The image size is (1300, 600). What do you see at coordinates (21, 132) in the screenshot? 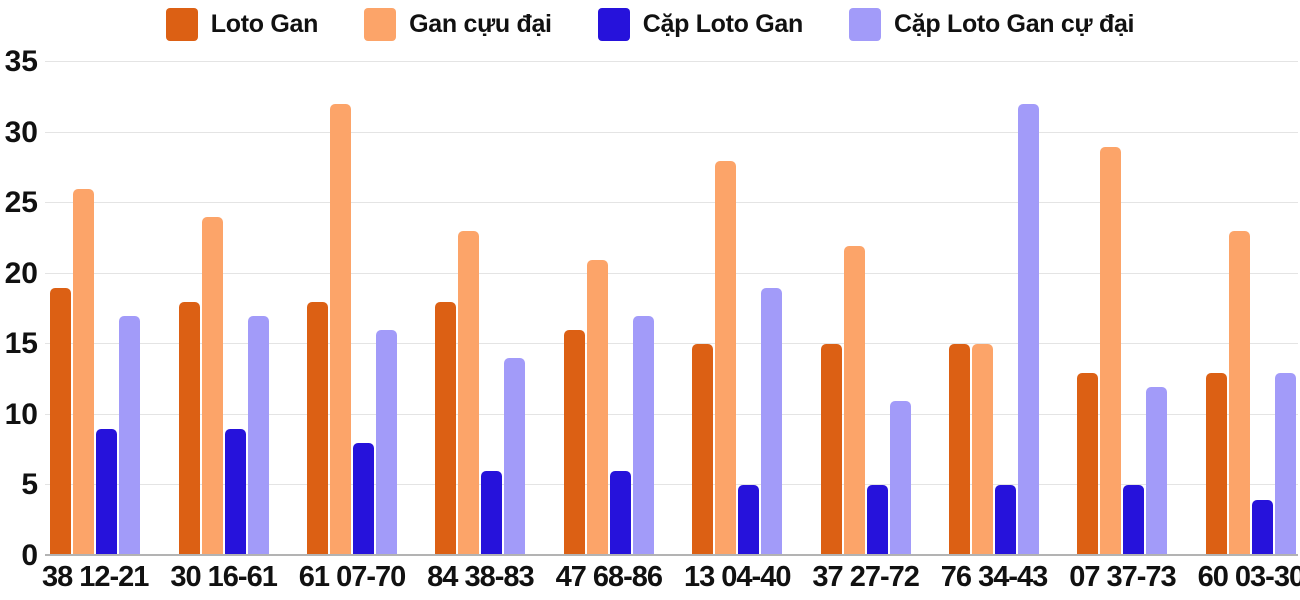
I see `y-axis-tick-label: 30` at bounding box center [21, 132].